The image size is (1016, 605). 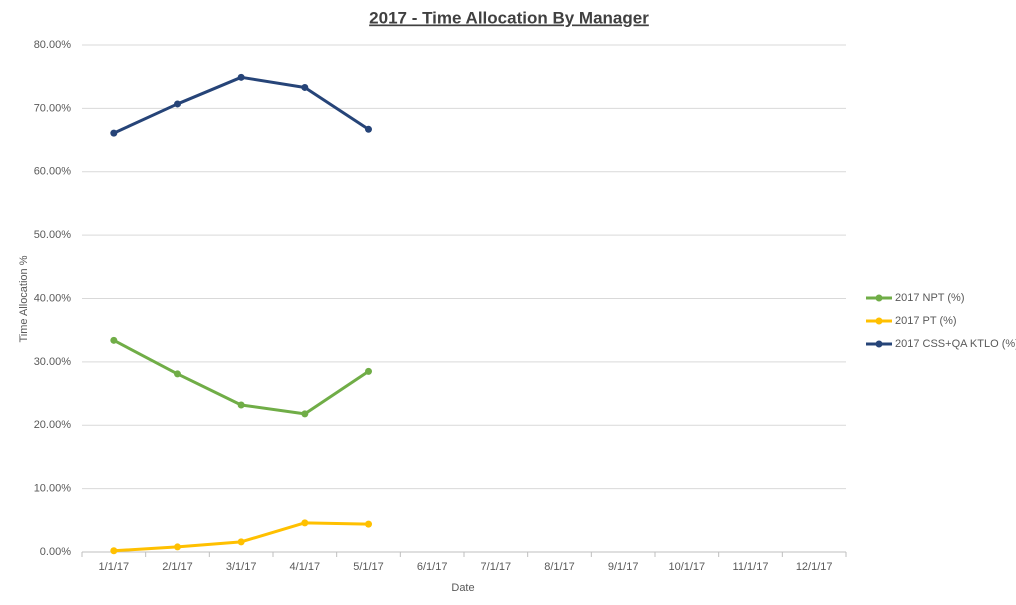 I want to click on chart-title: 2017 - Time Allocation By Manager, so click(x=509, y=17).